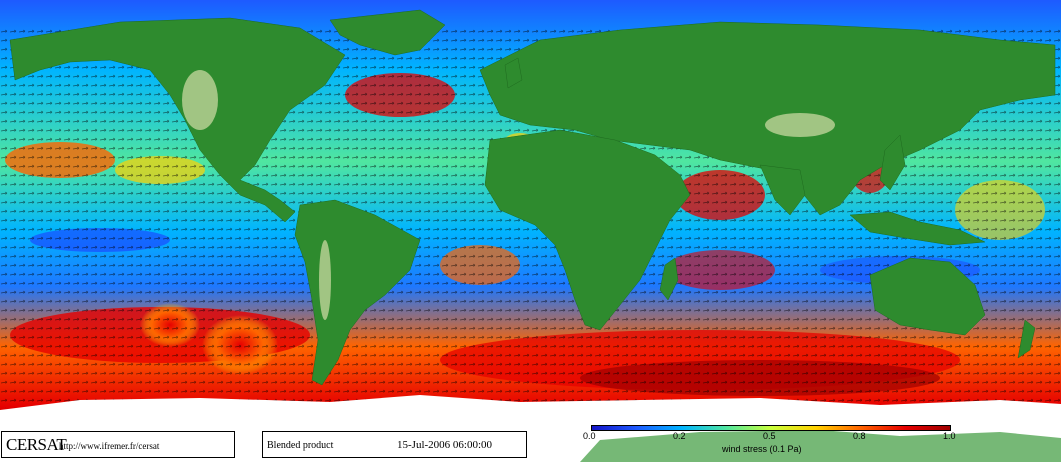 The width and height of the screenshot is (1061, 462). I want to click on africa, so click(587, 230).